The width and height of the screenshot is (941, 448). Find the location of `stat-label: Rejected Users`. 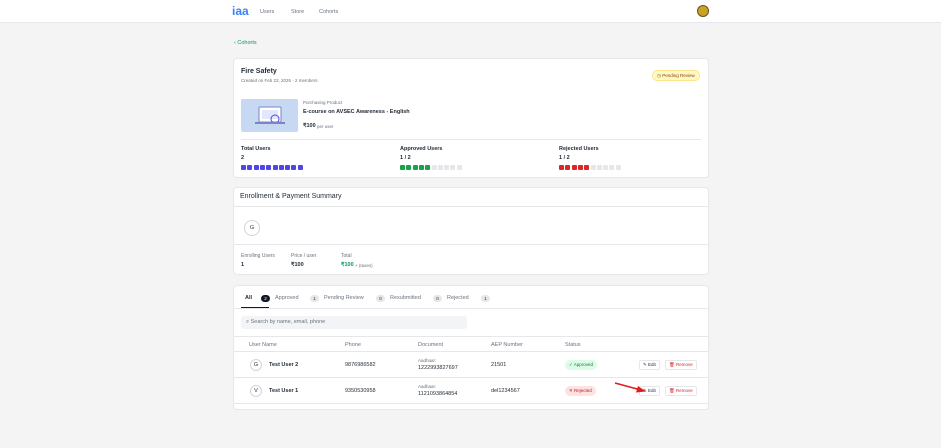

stat-label: Rejected Users is located at coordinates (579, 149).